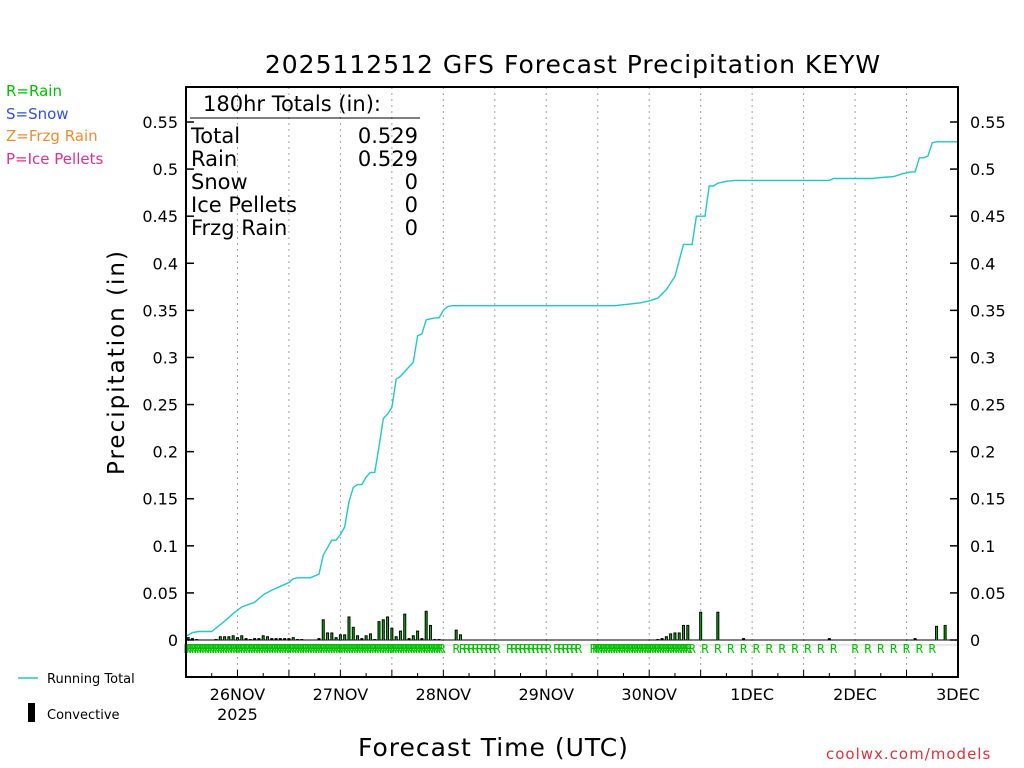 The width and height of the screenshot is (1024, 768). I want to click on totals-label: Ice Pellets, so click(244, 205).